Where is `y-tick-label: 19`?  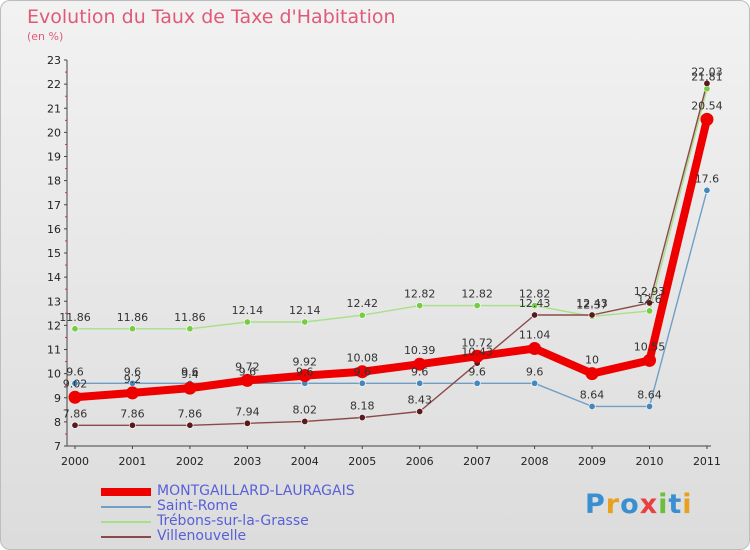 y-tick-label: 19 is located at coordinates (54, 157).